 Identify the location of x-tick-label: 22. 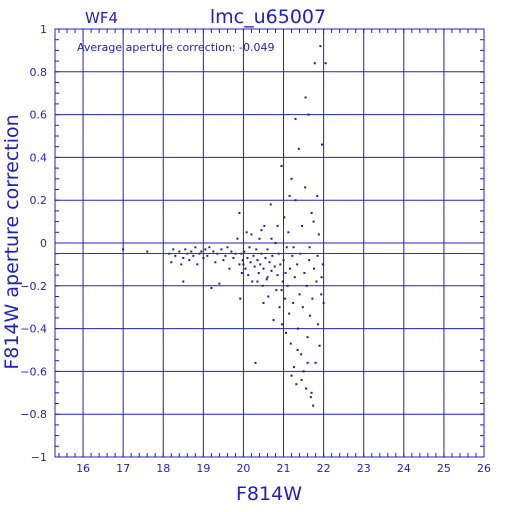
(324, 468).